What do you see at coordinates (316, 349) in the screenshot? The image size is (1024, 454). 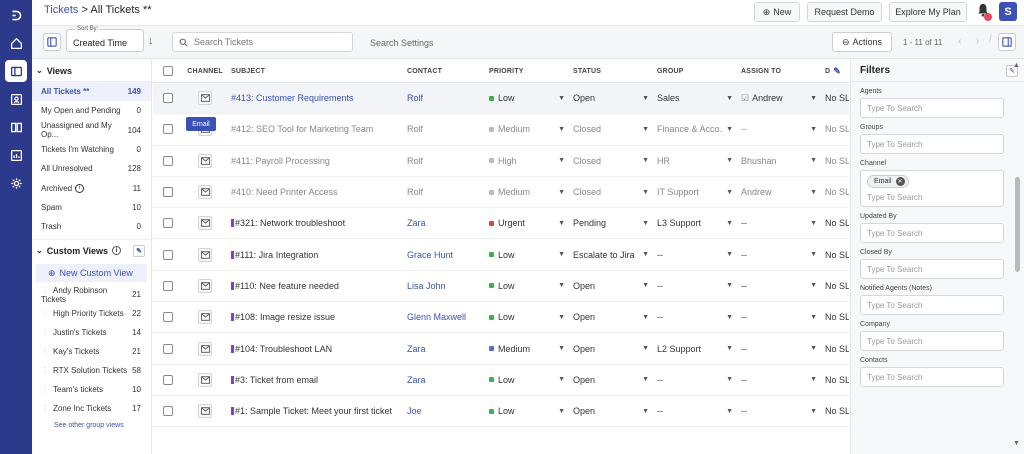 I see `row-subject: #104: Troubleshoot LAN` at bounding box center [316, 349].